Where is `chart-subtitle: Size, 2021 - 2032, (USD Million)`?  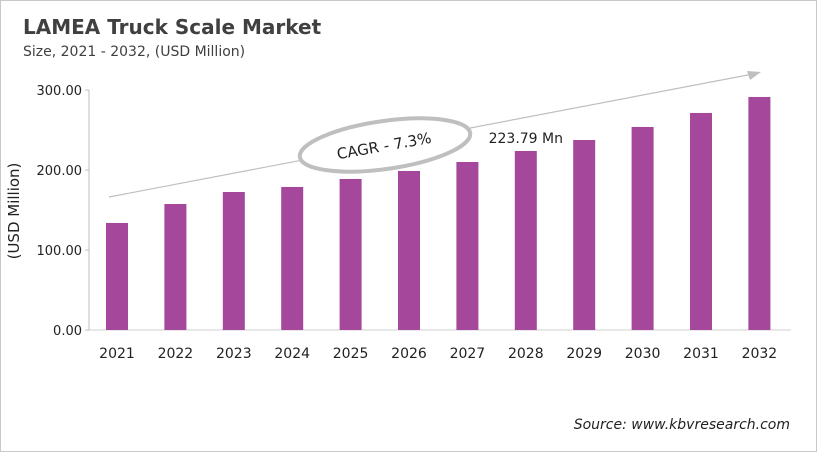
chart-subtitle: Size, 2021 - 2032, (USD Million) is located at coordinates (134, 52).